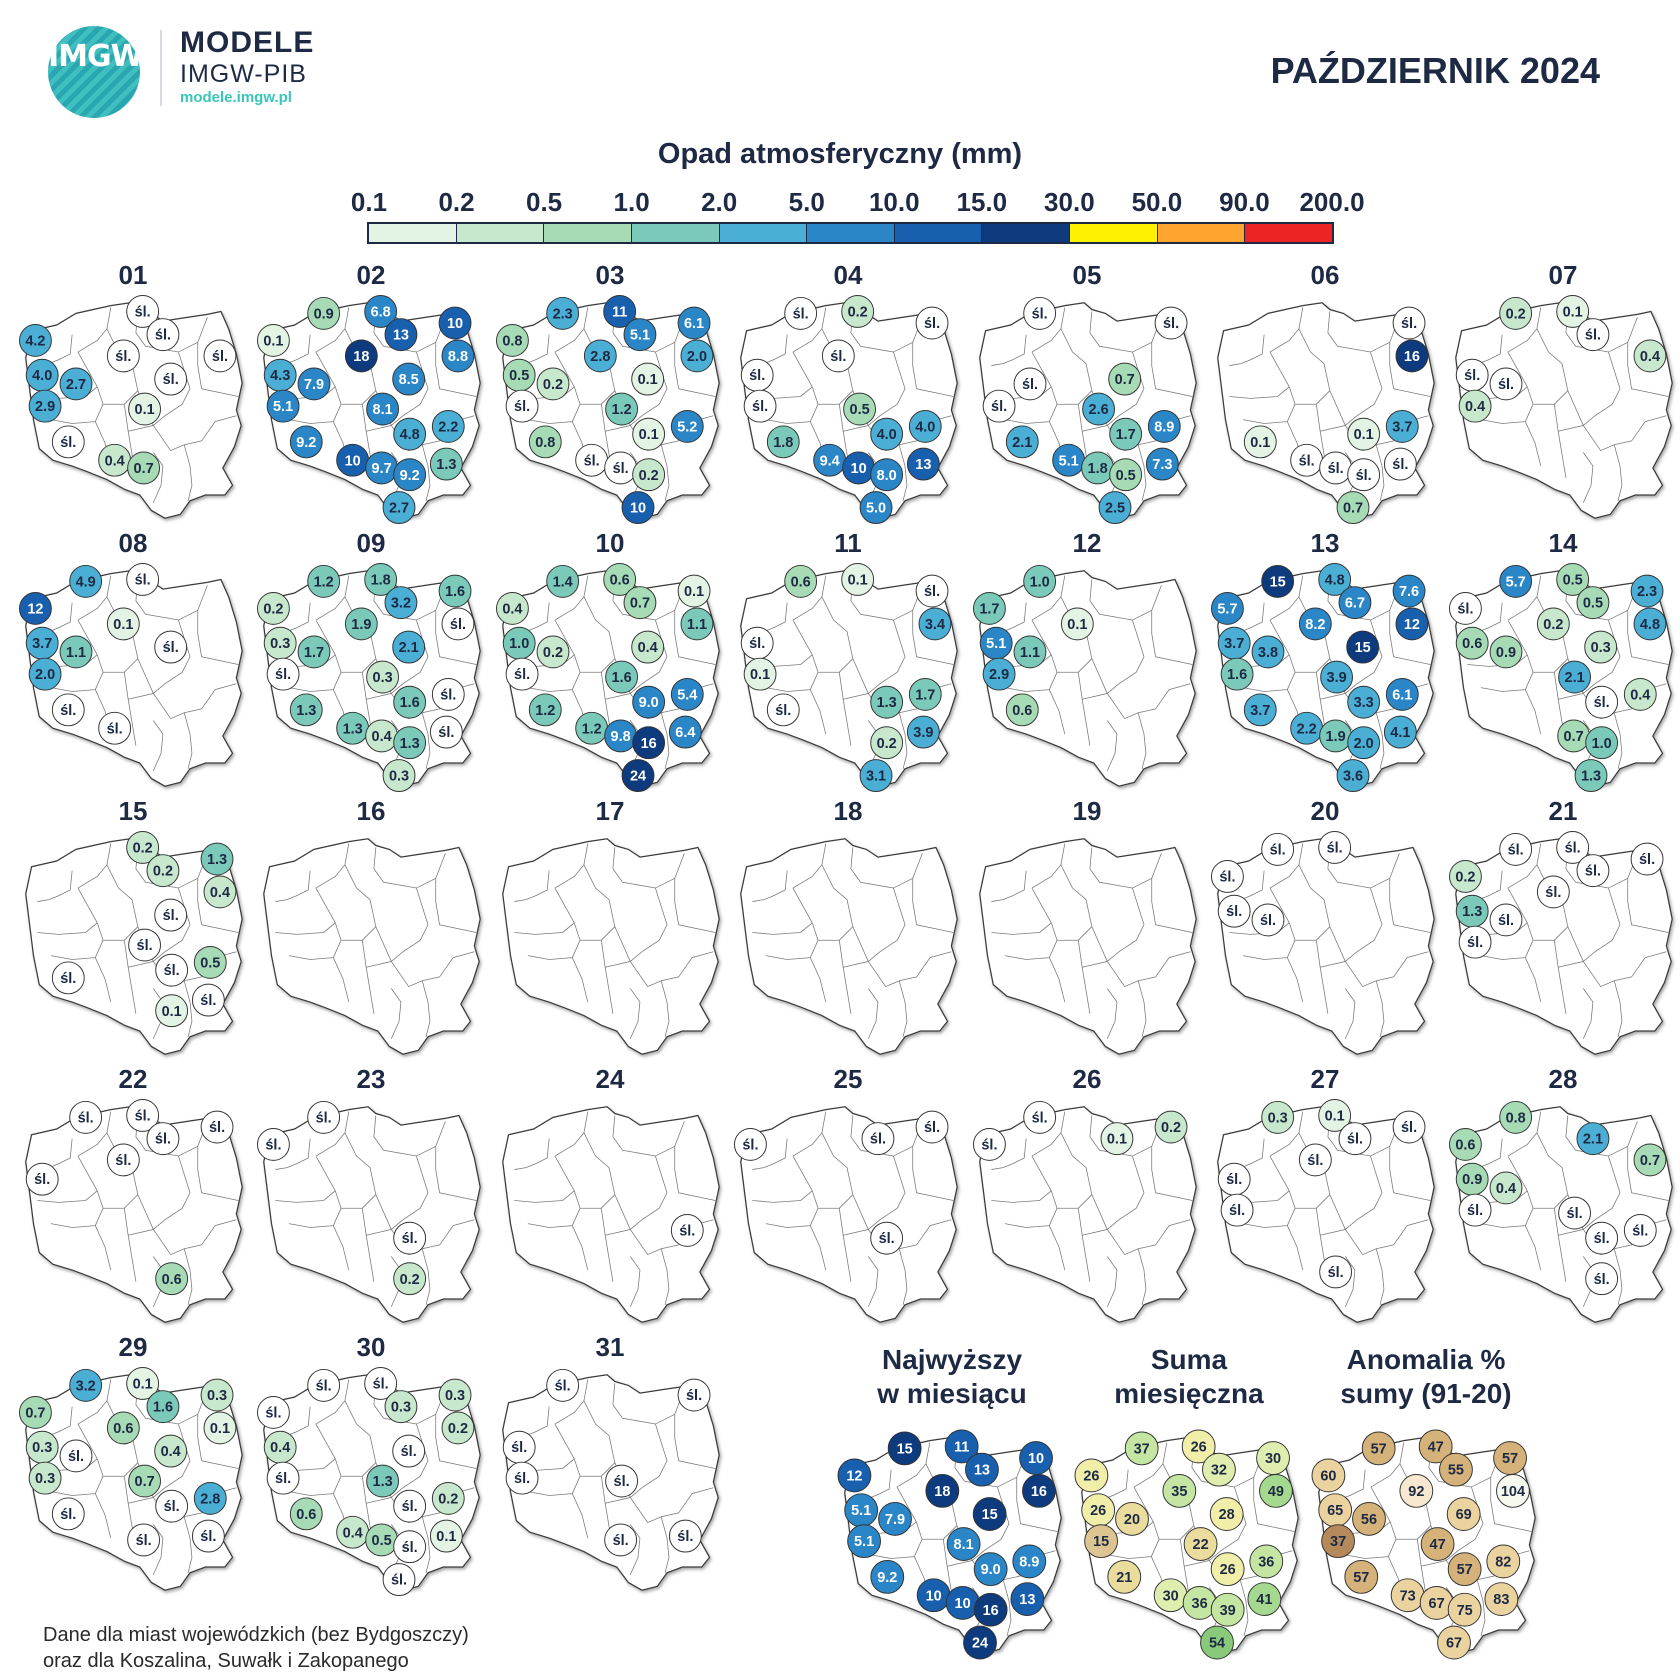  I want to click on station-marker-suwalki: 1.6, so click(455, 591).